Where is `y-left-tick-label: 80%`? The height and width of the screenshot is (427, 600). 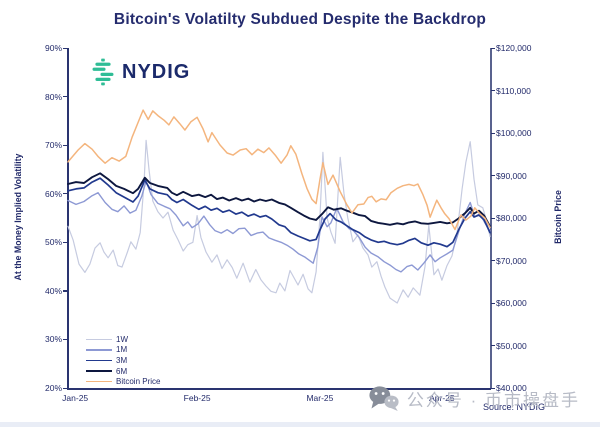 y-left-tick-label: 80% is located at coordinates (53, 96).